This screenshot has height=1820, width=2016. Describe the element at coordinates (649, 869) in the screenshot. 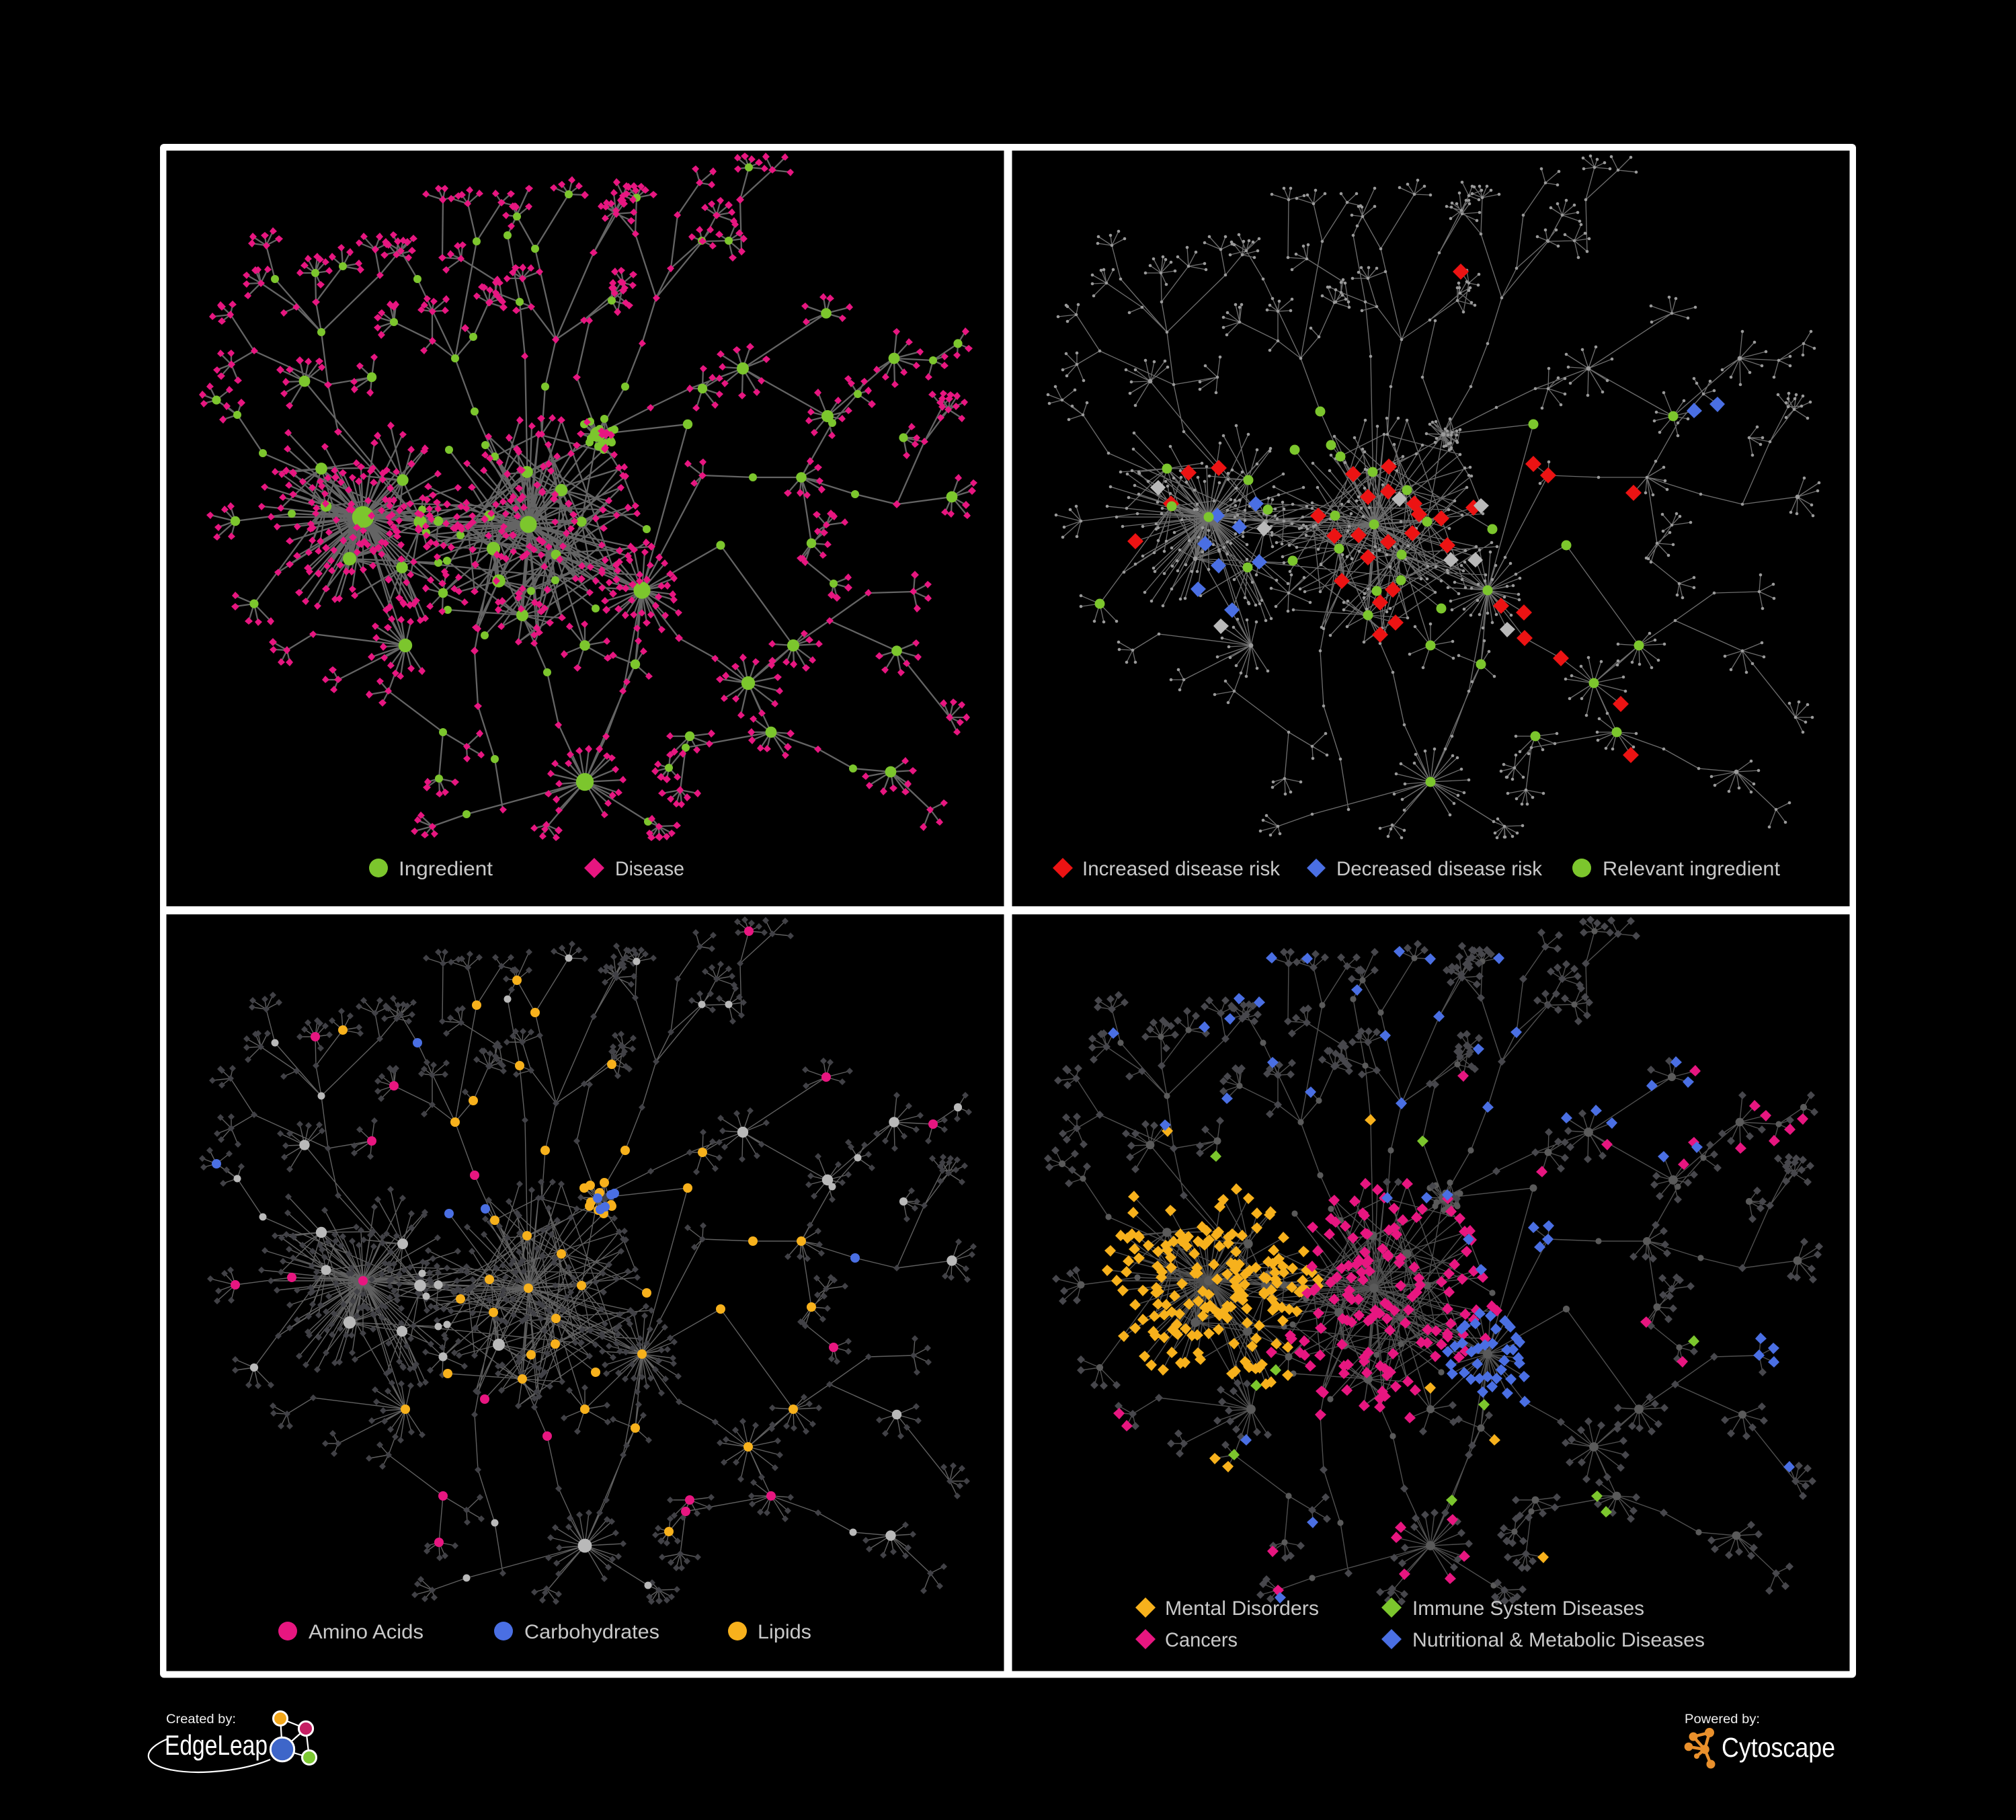

I see `svg-text: Disease` at that location.